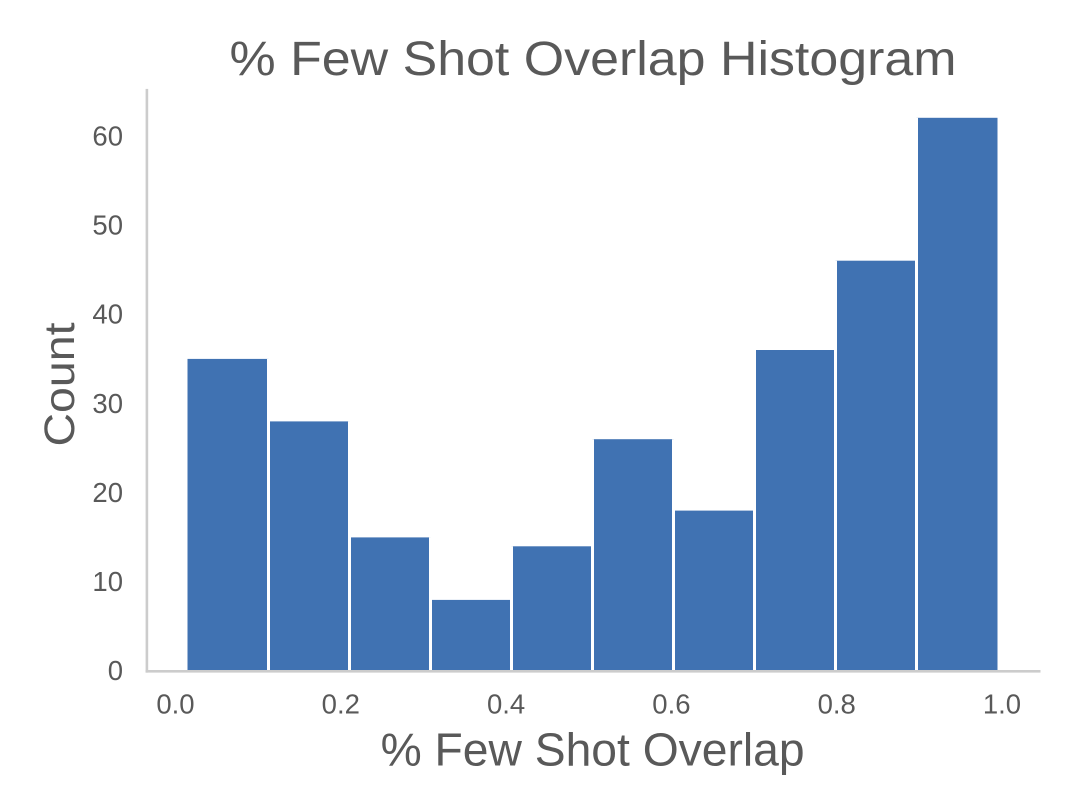  Describe the element at coordinates (175, 703) in the screenshot. I see `svg-text: 0.0` at that location.